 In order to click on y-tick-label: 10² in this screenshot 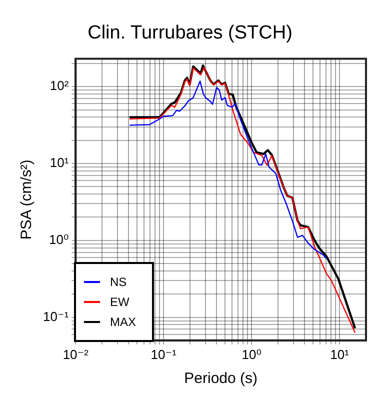, I will do `click(60, 86)`.